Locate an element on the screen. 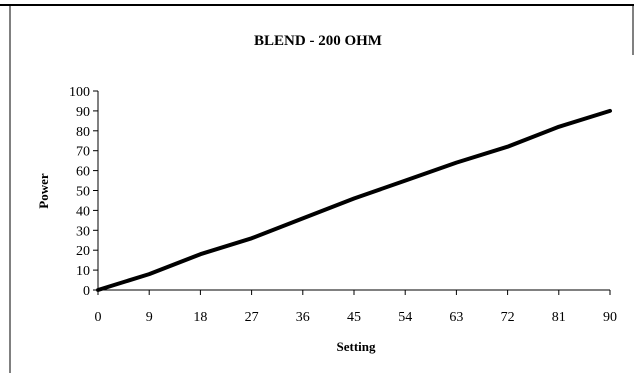  y-tick-label: 90 is located at coordinates (83, 112).